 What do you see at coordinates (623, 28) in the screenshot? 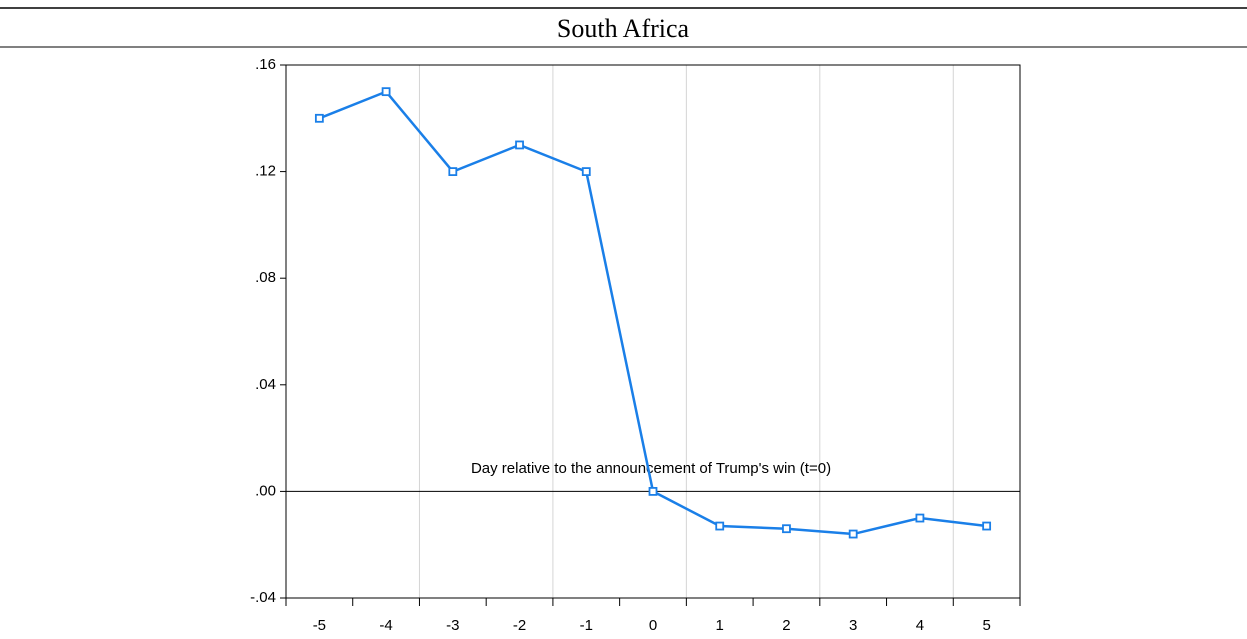
I see `chart-title: South Africa` at bounding box center [623, 28].